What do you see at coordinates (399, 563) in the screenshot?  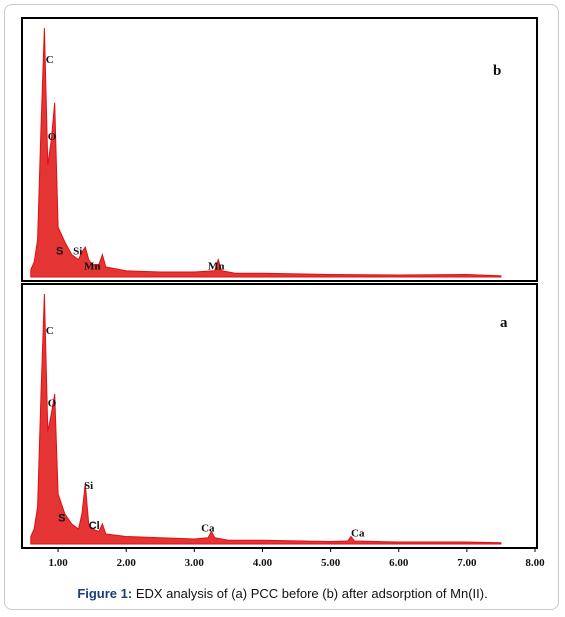 I see `x-tick-label: 6.00` at bounding box center [399, 563].